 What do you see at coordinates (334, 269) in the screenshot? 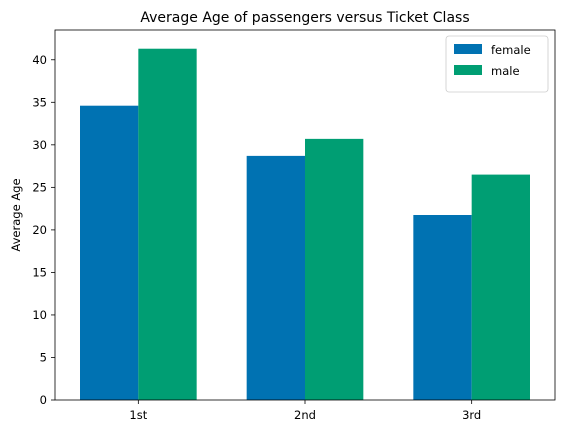
I see `bar-male-2nd` at bounding box center [334, 269].